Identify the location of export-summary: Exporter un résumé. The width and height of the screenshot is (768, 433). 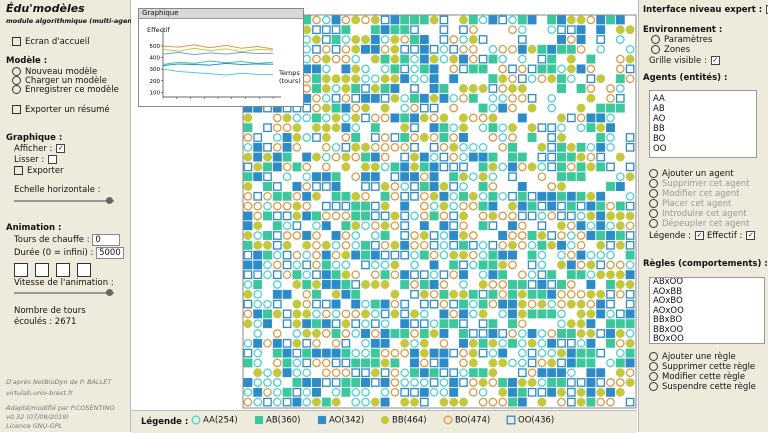
(61, 110).